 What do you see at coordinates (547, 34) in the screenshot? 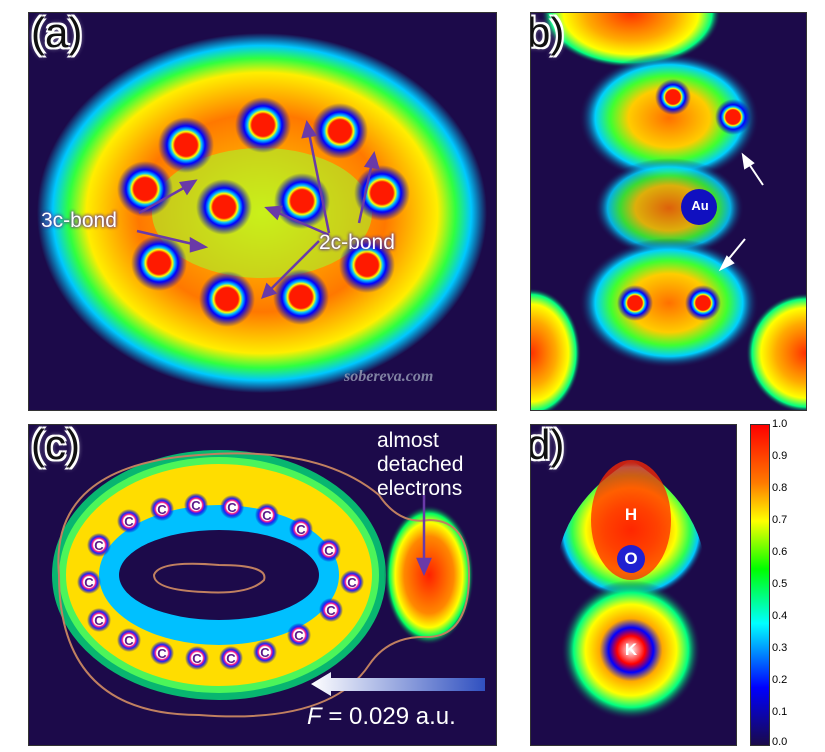
I see `panel-b-label: (b)` at bounding box center [547, 34].